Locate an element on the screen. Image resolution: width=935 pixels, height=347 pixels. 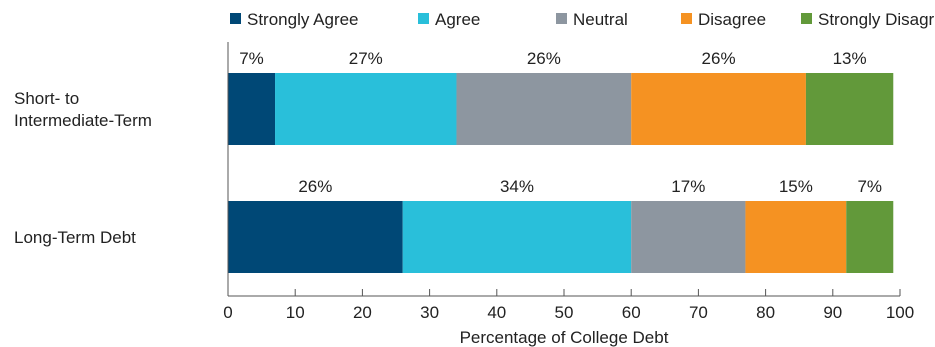
bar-short-to-intermediate-term-agree is located at coordinates (366, 109).